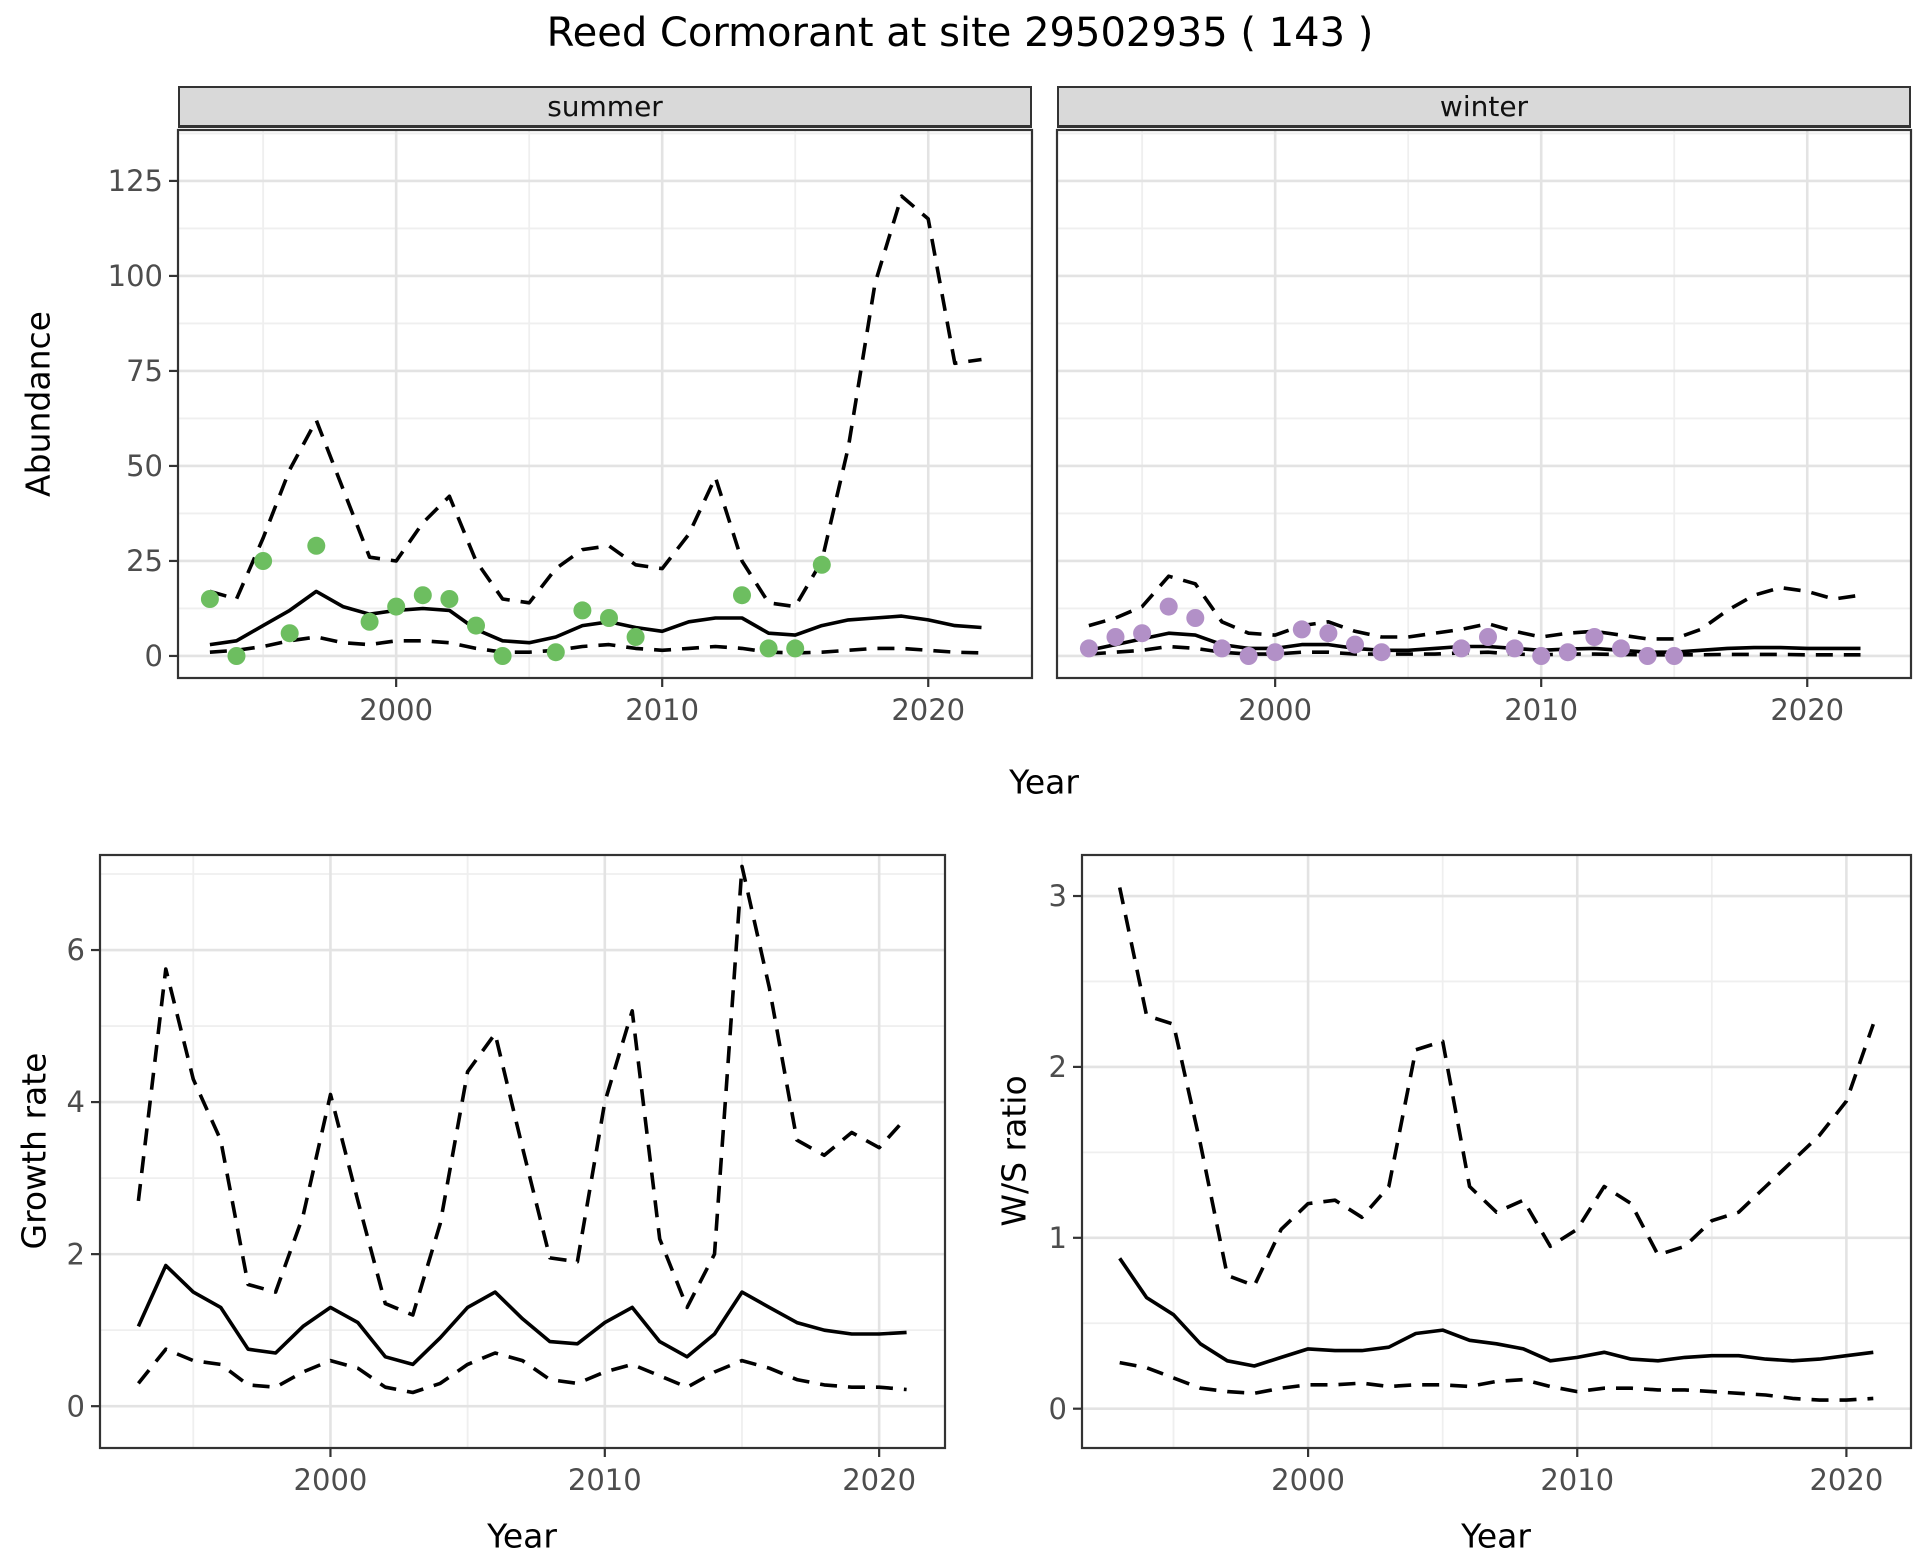  Describe the element at coordinates (522, 1090) in the screenshot. I see `growth-rate-upper-line` at that location.